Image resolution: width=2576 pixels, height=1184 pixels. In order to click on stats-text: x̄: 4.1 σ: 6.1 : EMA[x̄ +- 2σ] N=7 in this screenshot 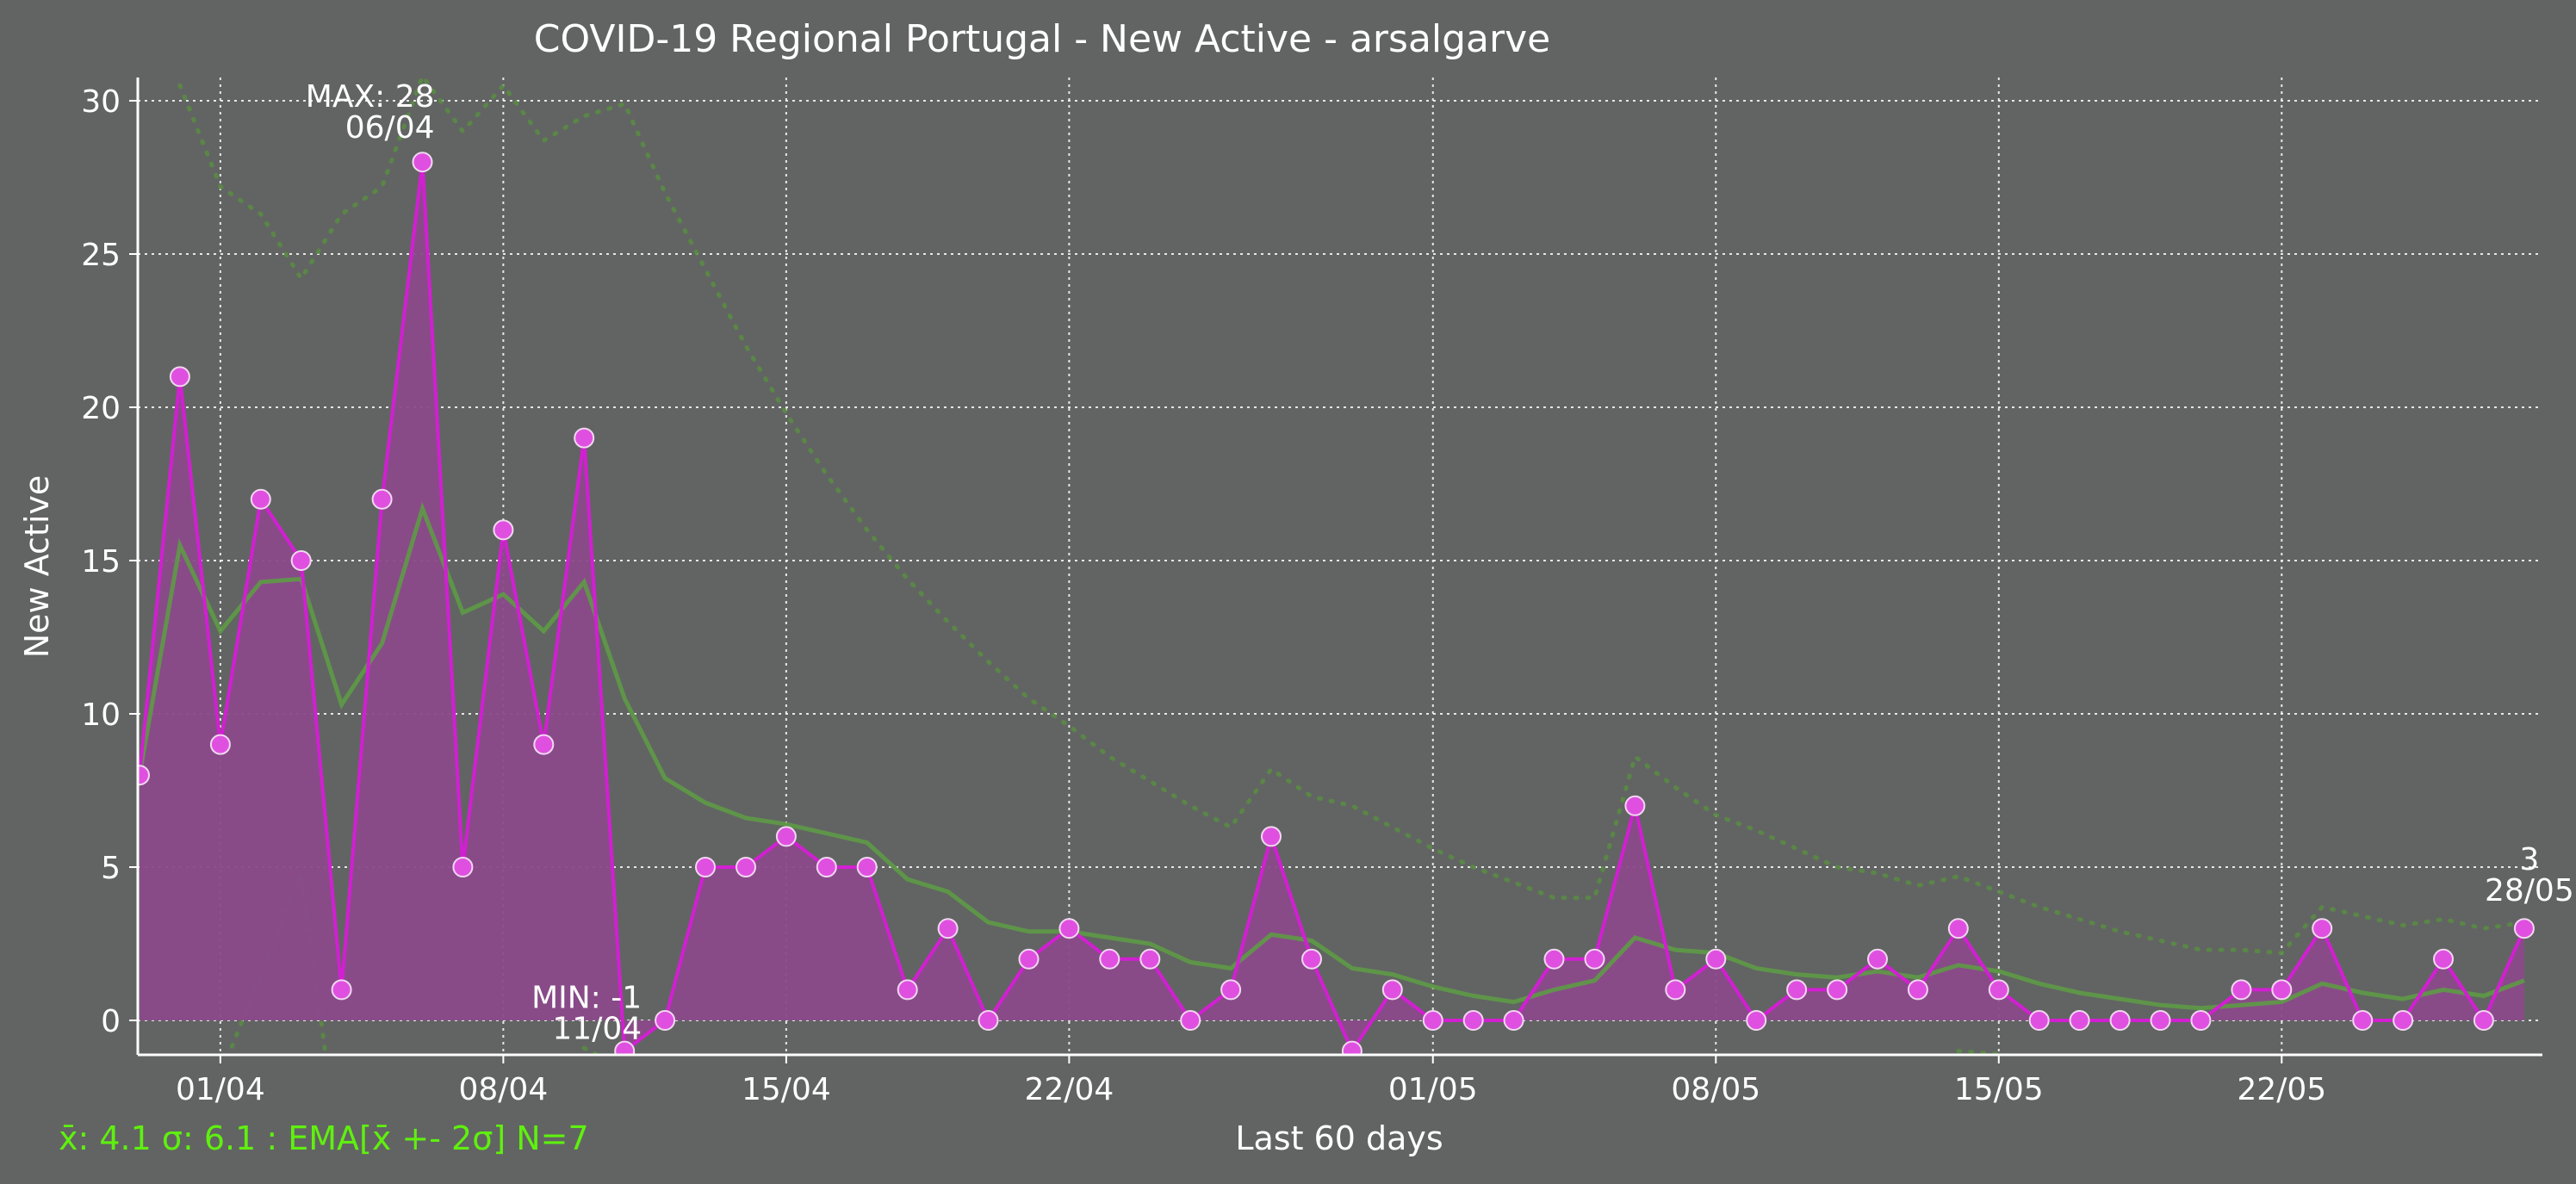, I will do `click(324, 1138)`.